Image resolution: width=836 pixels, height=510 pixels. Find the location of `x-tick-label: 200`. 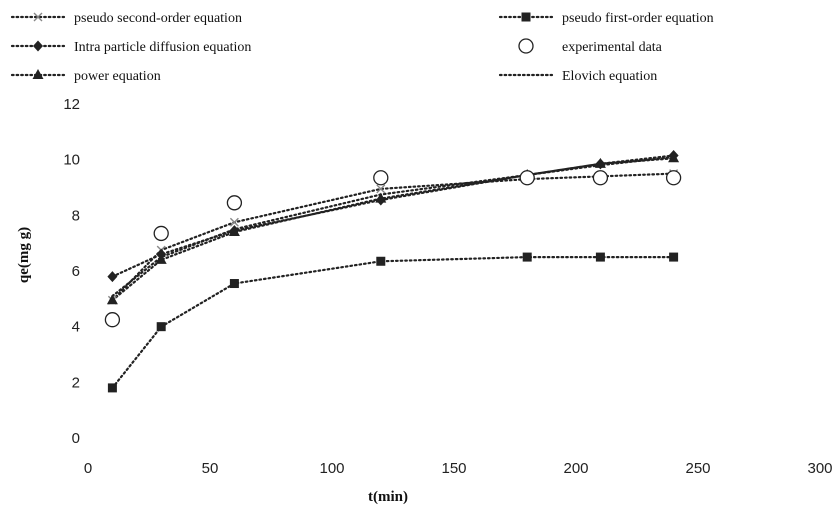

x-tick-label: 200 is located at coordinates (575, 468).